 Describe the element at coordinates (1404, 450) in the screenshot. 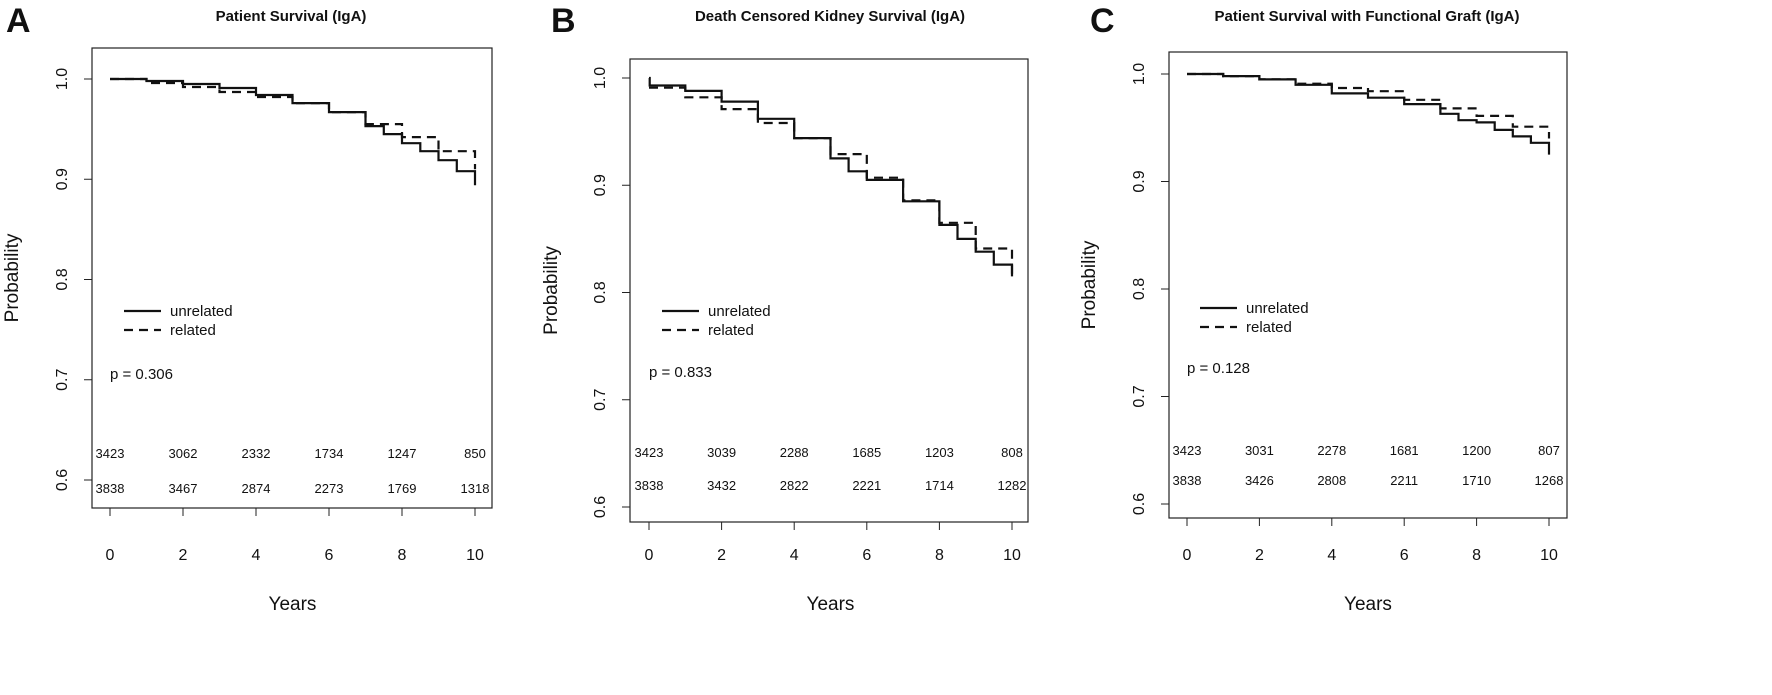

I see `risk-count: 1681` at that location.